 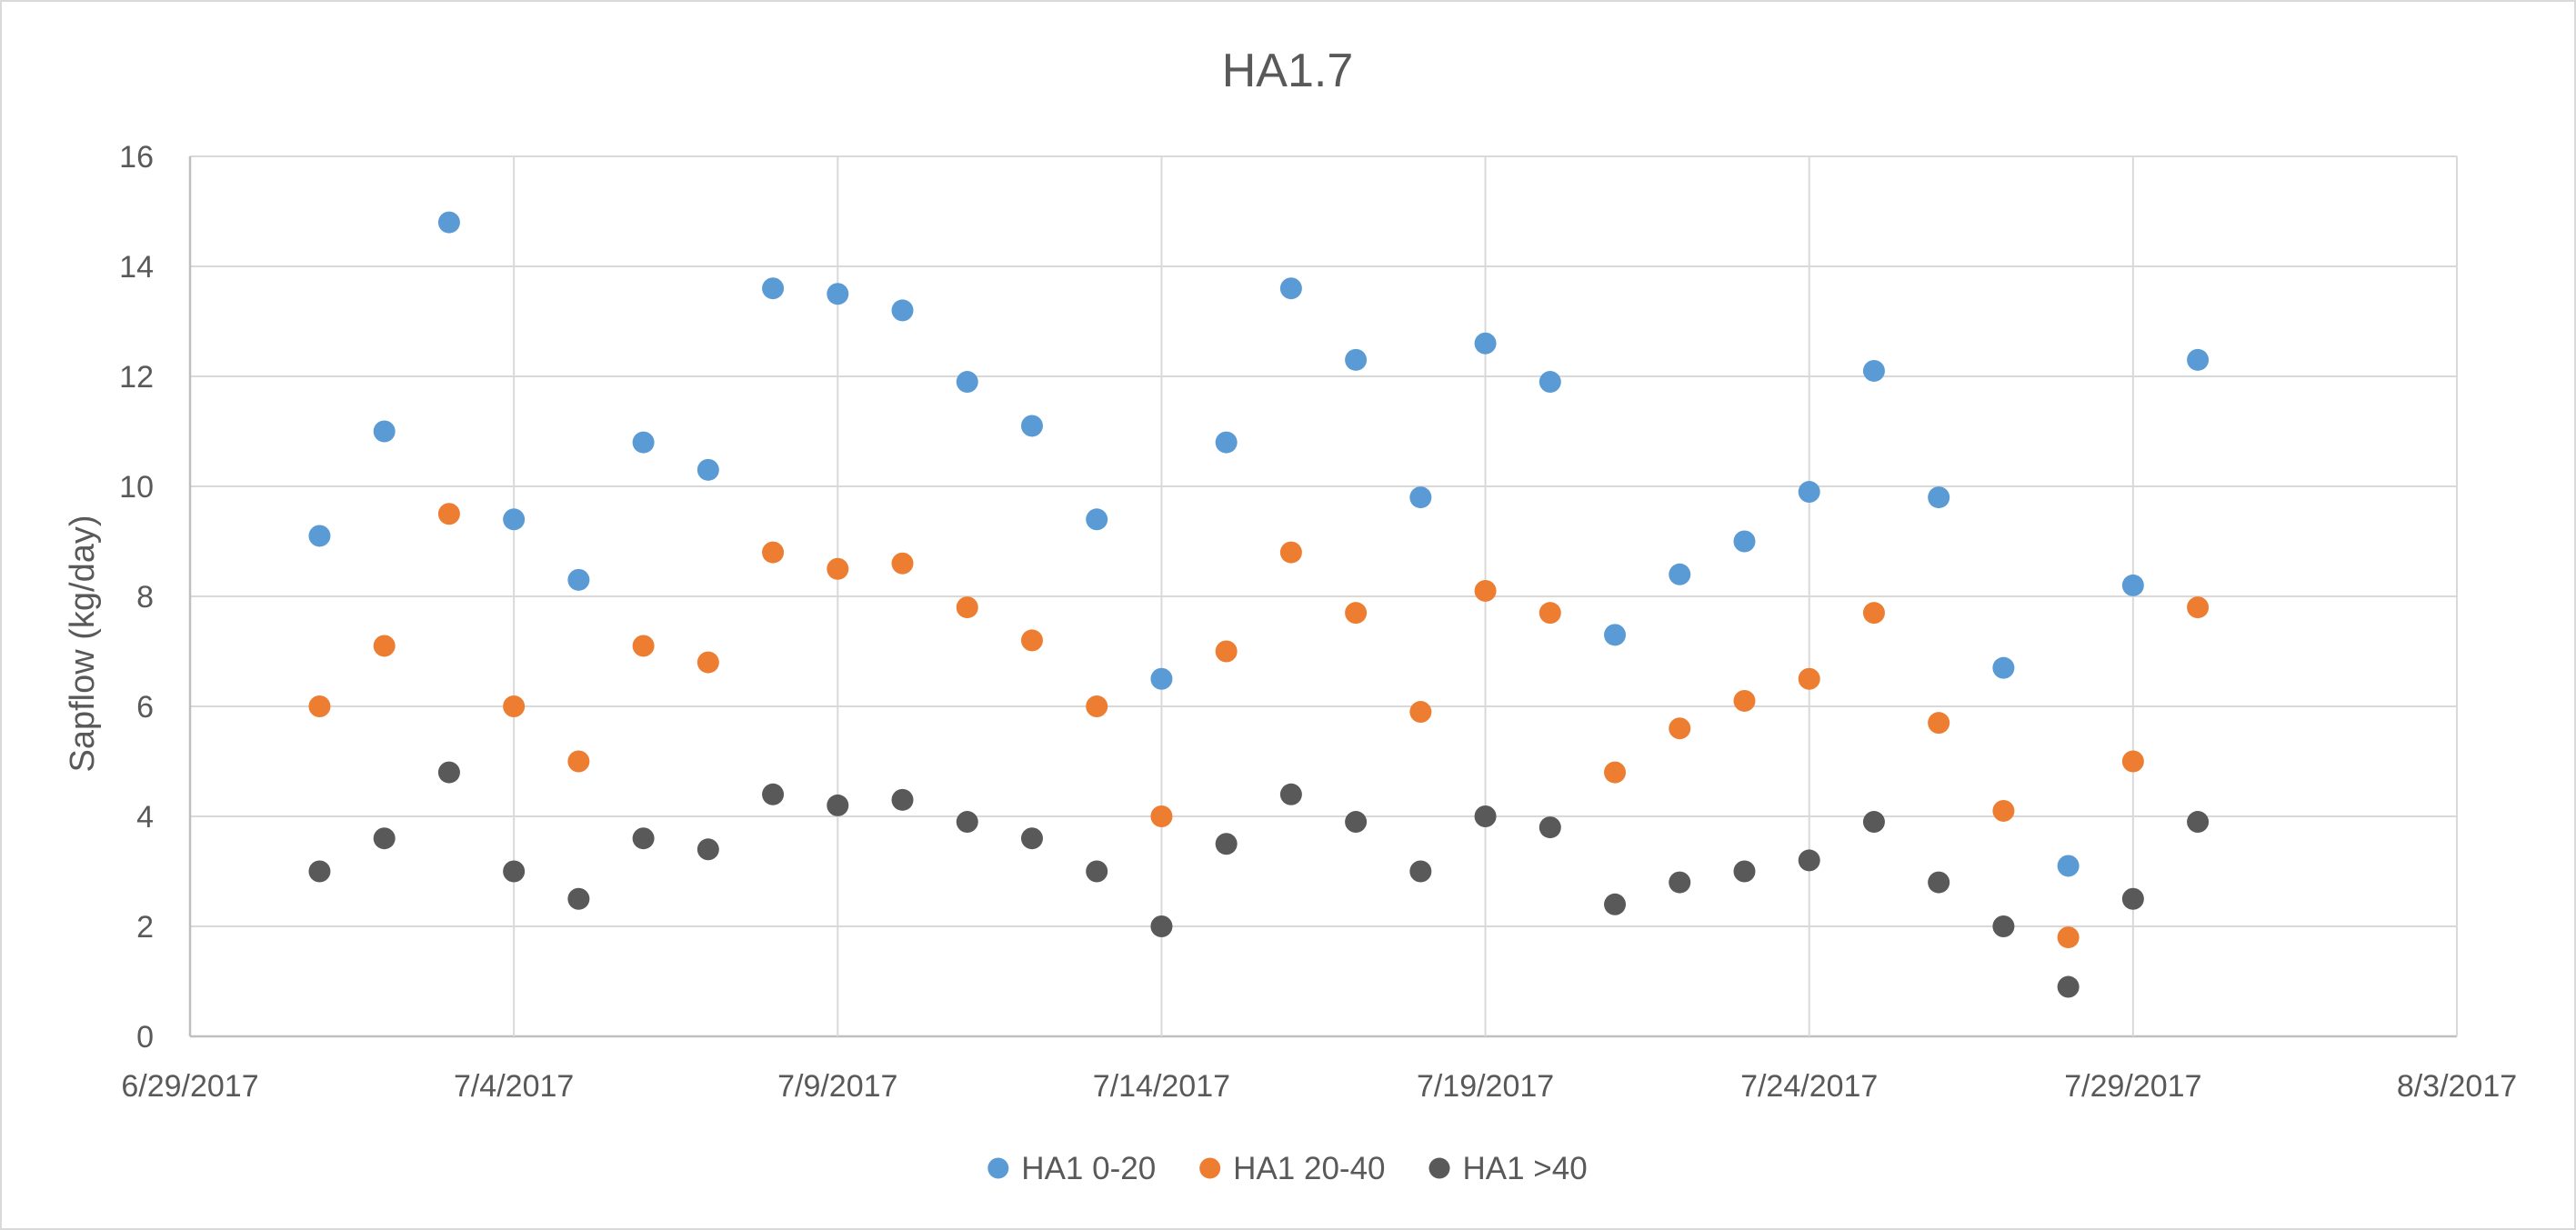 What do you see at coordinates (1309, 1168) in the screenshot?
I see `legend-label: HA1 20-40` at bounding box center [1309, 1168].